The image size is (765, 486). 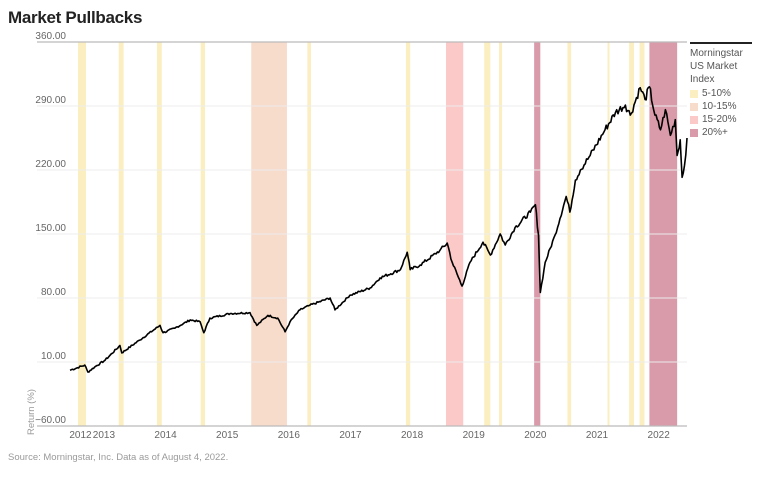 What do you see at coordinates (50, 420) in the screenshot?
I see `y-tick-label: −60.00` at bounding box center [50, 420].